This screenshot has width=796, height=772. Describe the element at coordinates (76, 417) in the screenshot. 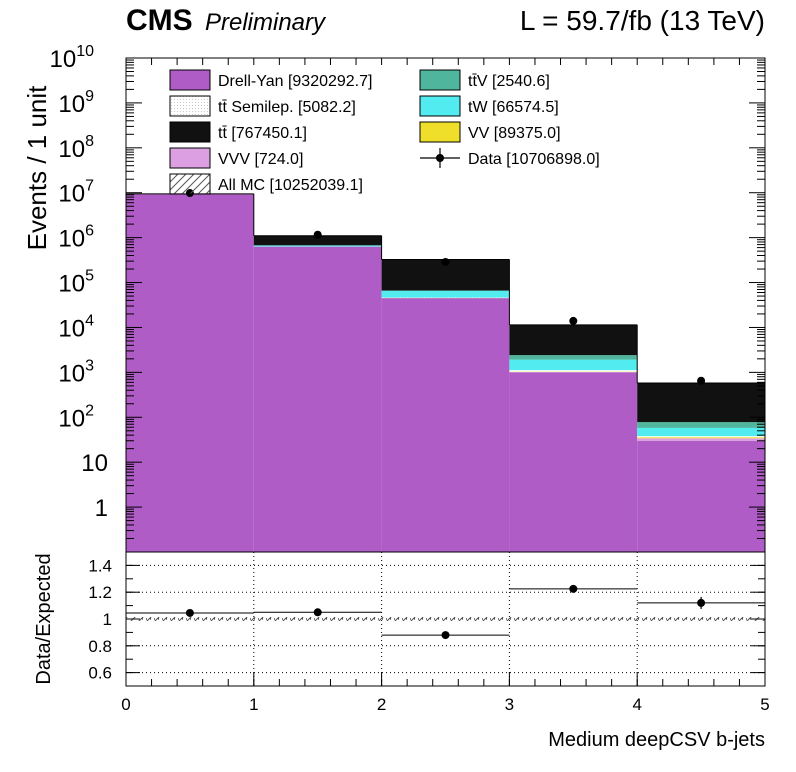

I see `y-tick-label: 10²` at that location.